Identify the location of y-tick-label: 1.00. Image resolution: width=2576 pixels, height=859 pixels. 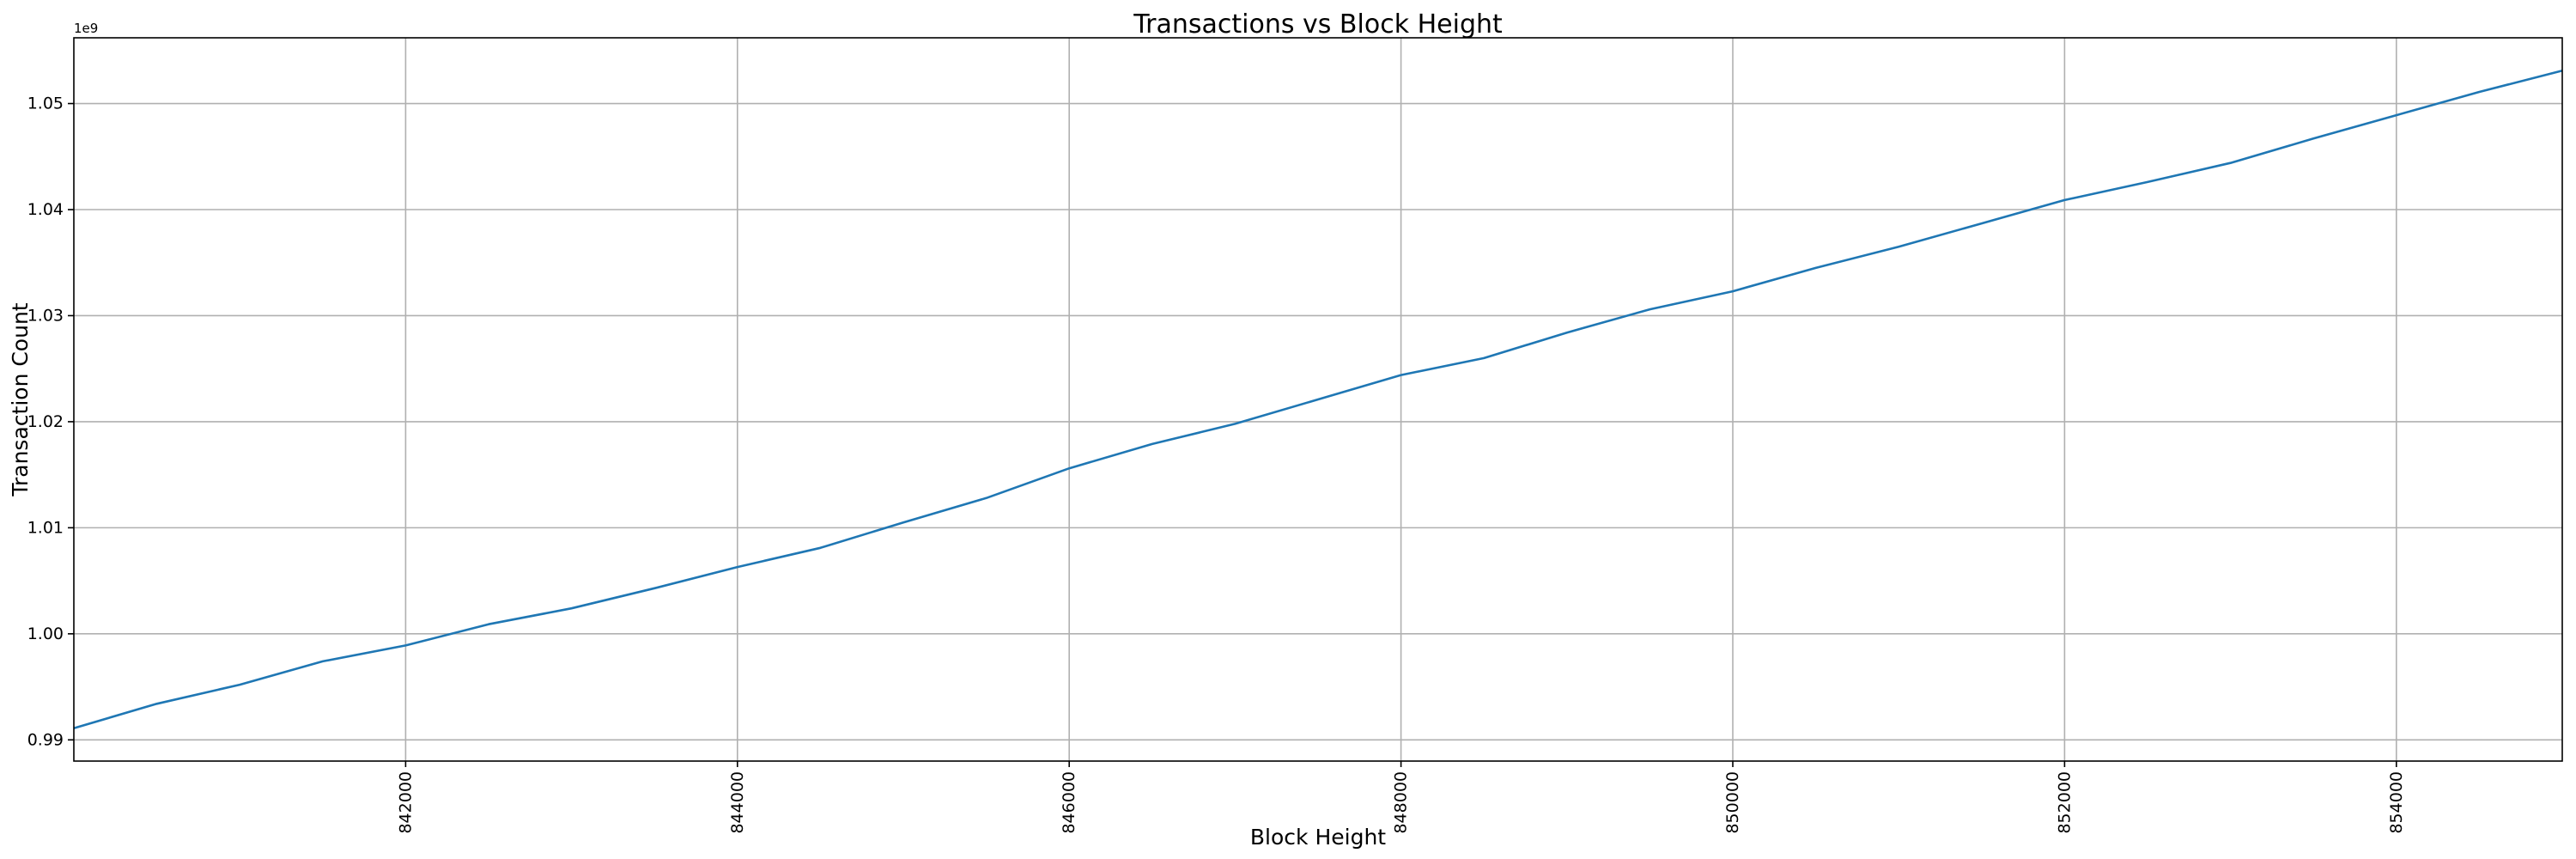
(45, 633).